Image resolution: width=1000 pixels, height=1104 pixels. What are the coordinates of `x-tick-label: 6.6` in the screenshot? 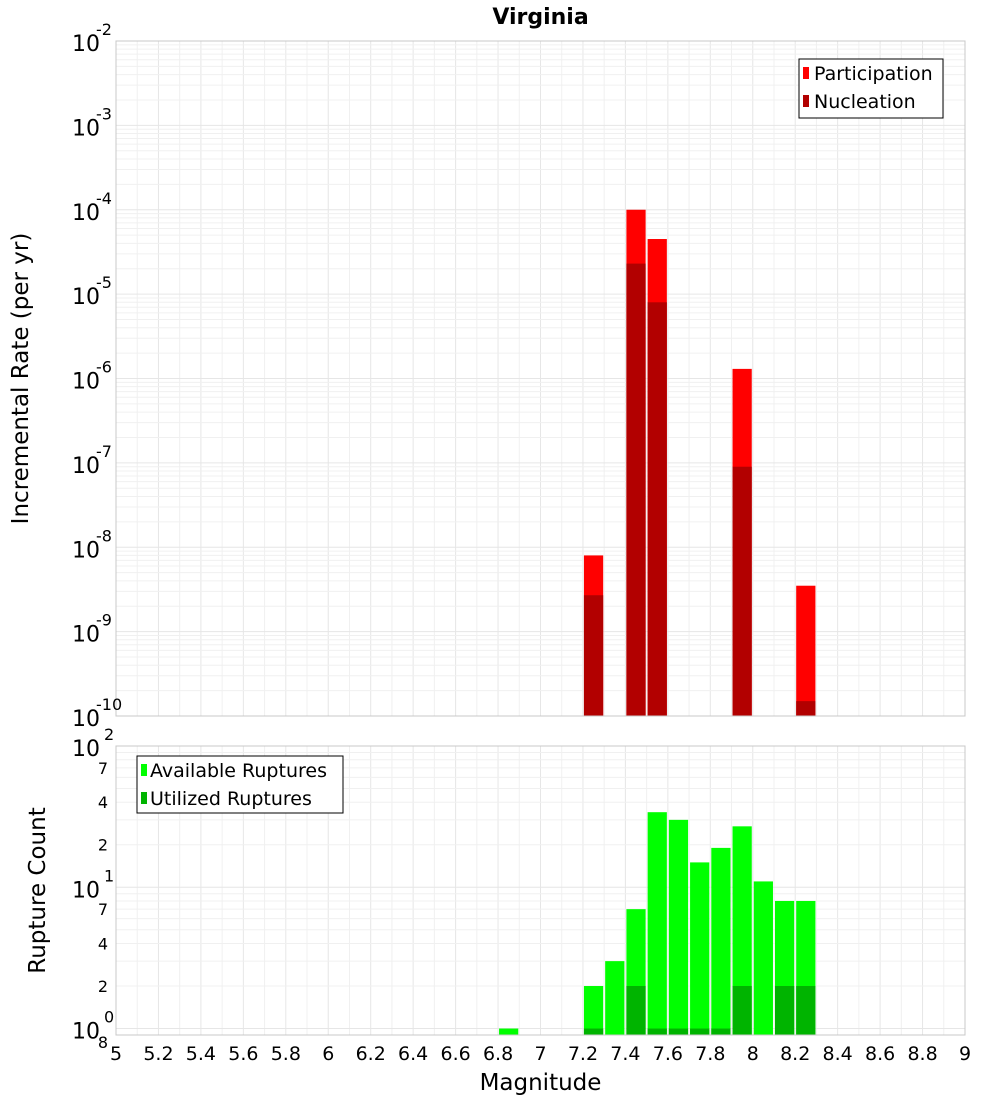 It's located at (455, 1054).